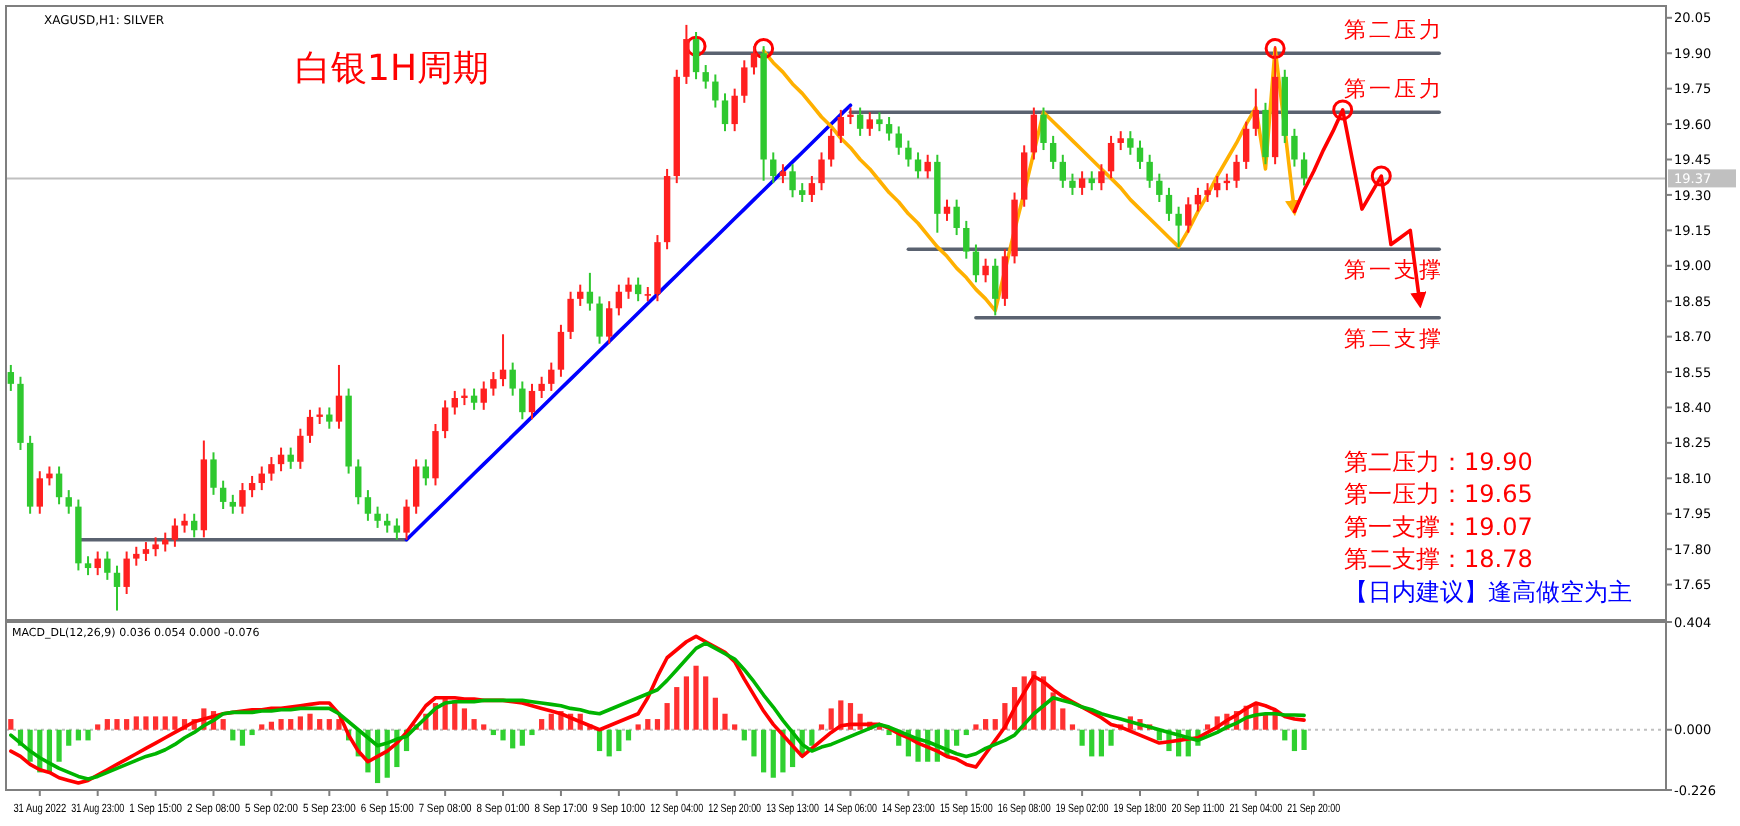 The height and width of the screenshot is (826, 1740). Describe the element at coordinates (1438, 494) in the screenshot. I see `annotation: 第一压力：19.65` at that location.